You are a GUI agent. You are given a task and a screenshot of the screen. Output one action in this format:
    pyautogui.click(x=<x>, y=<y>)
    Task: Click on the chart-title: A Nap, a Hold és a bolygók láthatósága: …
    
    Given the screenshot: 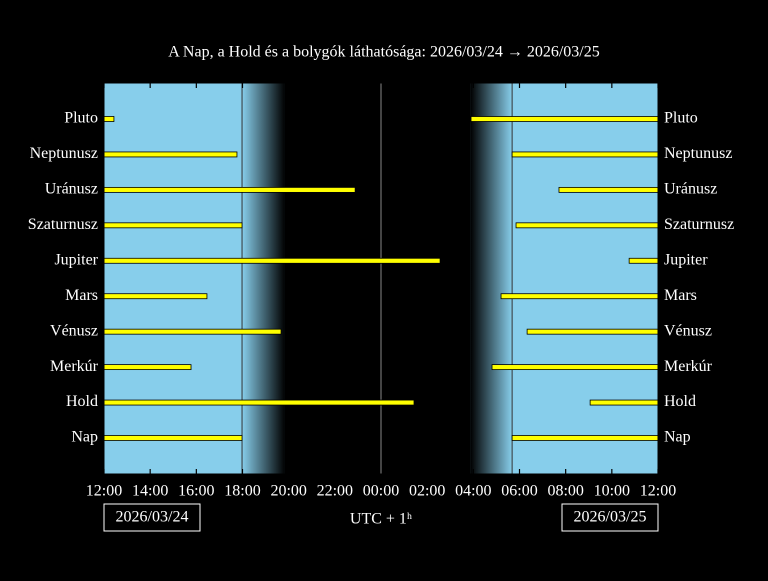 What is the action you would take?
    pyautogui.click(x=384, y=52)
    